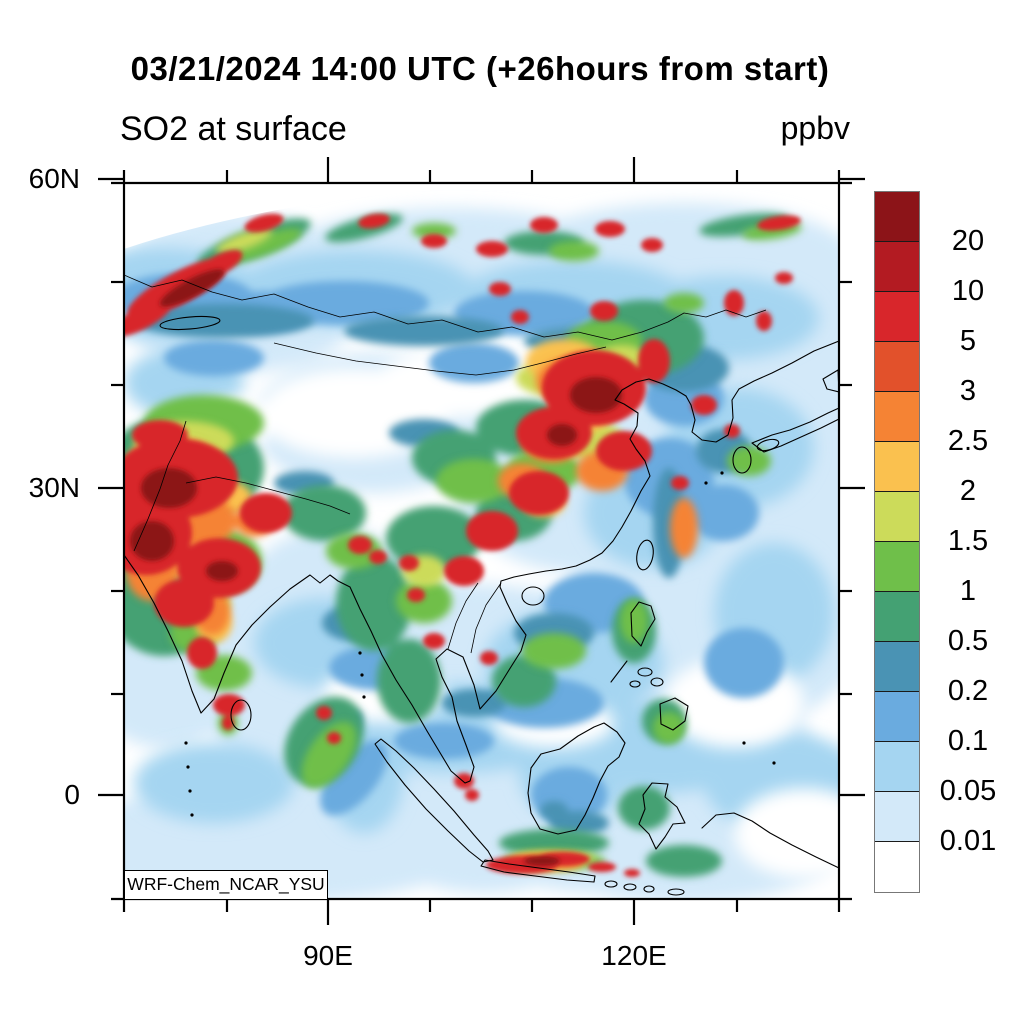 The image size is (1024, 1024). What do you see at coordinates (968, 291) in the screenshot?
I see `colorbar-label-10: 10` at bounding box center [968, 291].